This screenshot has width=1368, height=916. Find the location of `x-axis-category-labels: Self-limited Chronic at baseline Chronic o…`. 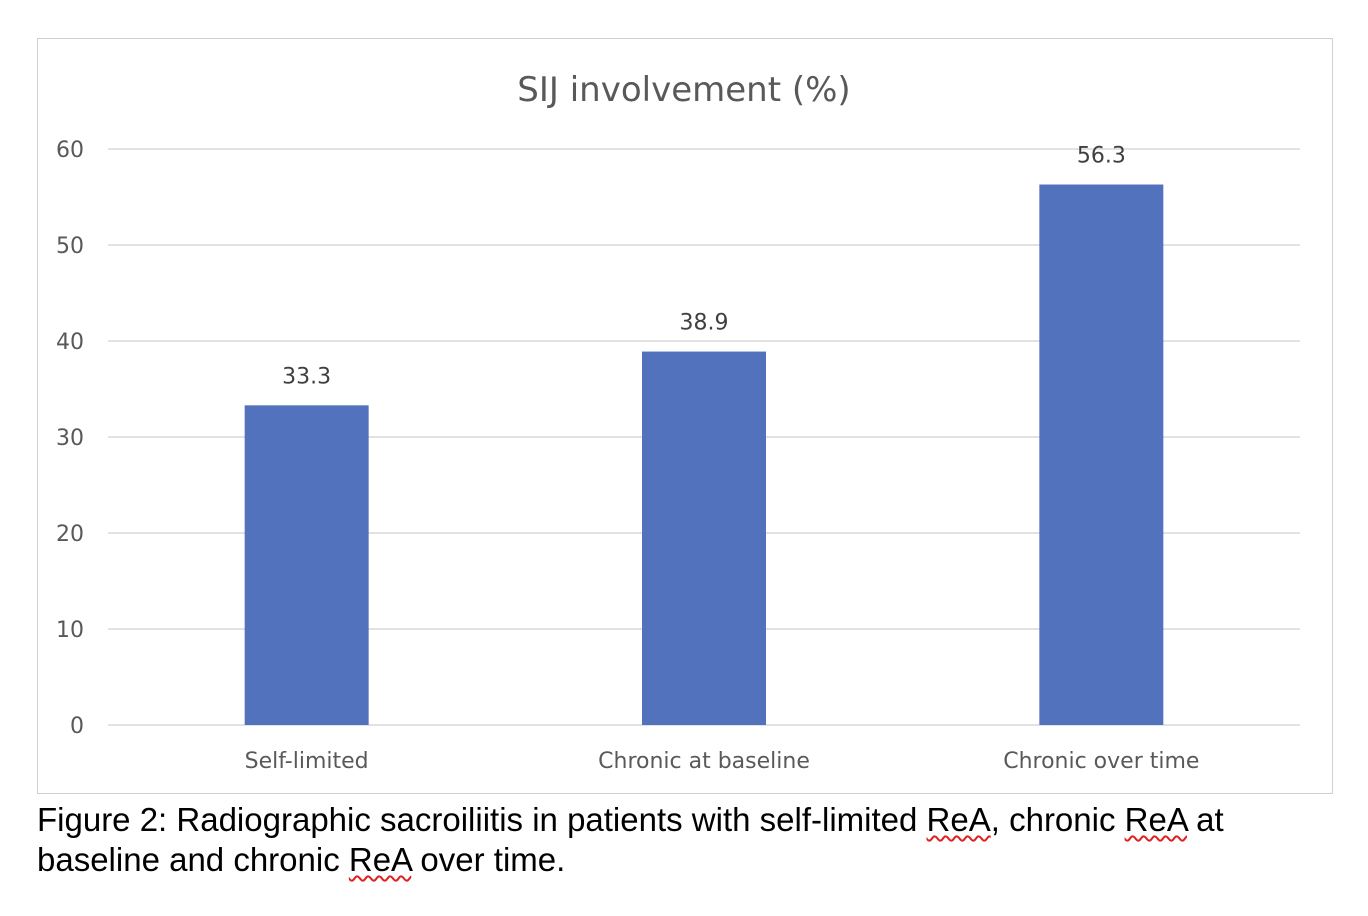

x-axis-category-labels: Self-limited Chronic at baseline Chronic o… is located at coordinates (722, 761).